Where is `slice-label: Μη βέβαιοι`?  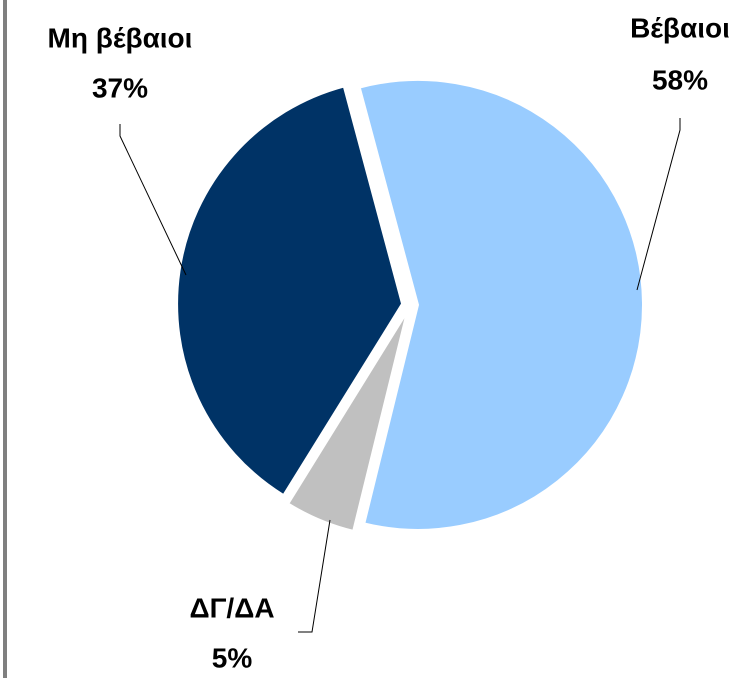 slice-label: Μη βέβαιοι is located at coordinates (120, 37).